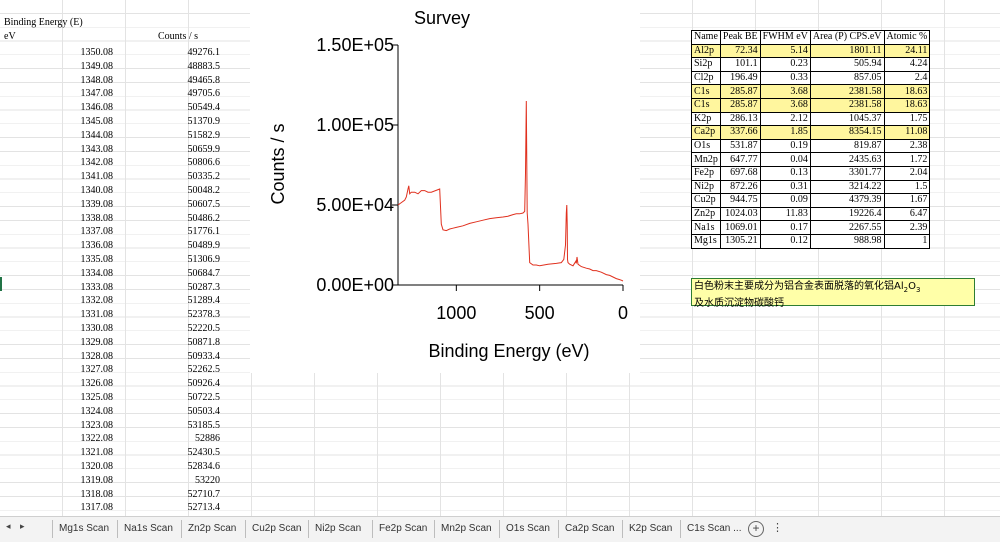 This screenshot has width=1000, height=542. Describe the element at coordinates (125, 329) in the screenshot. I see `table-row: 1330.08 52220.5` at that location.